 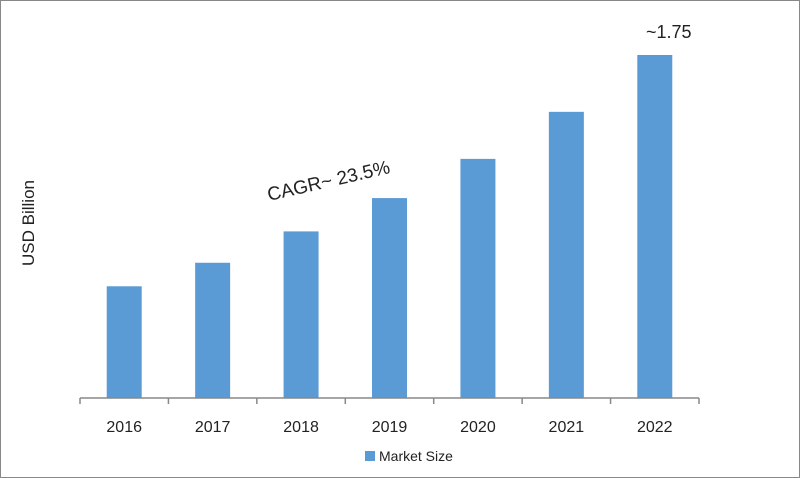 What do you see at coordinates (390, 427) in the screenshot?
I see `x-tick-label: 2019` at bounding box center [390, 427].